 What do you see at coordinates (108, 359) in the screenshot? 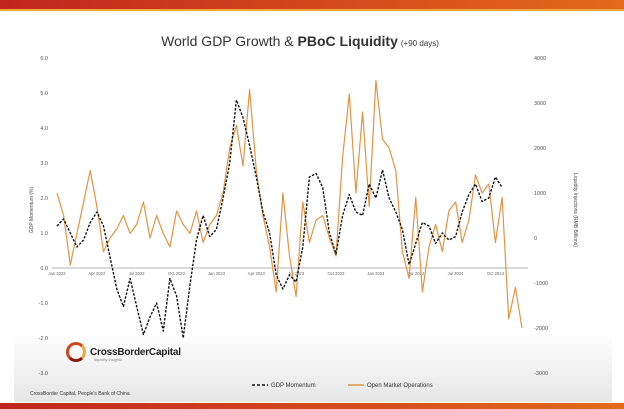
I see `brand-tagline: liquidity insights` at bounding box center [108, 359].